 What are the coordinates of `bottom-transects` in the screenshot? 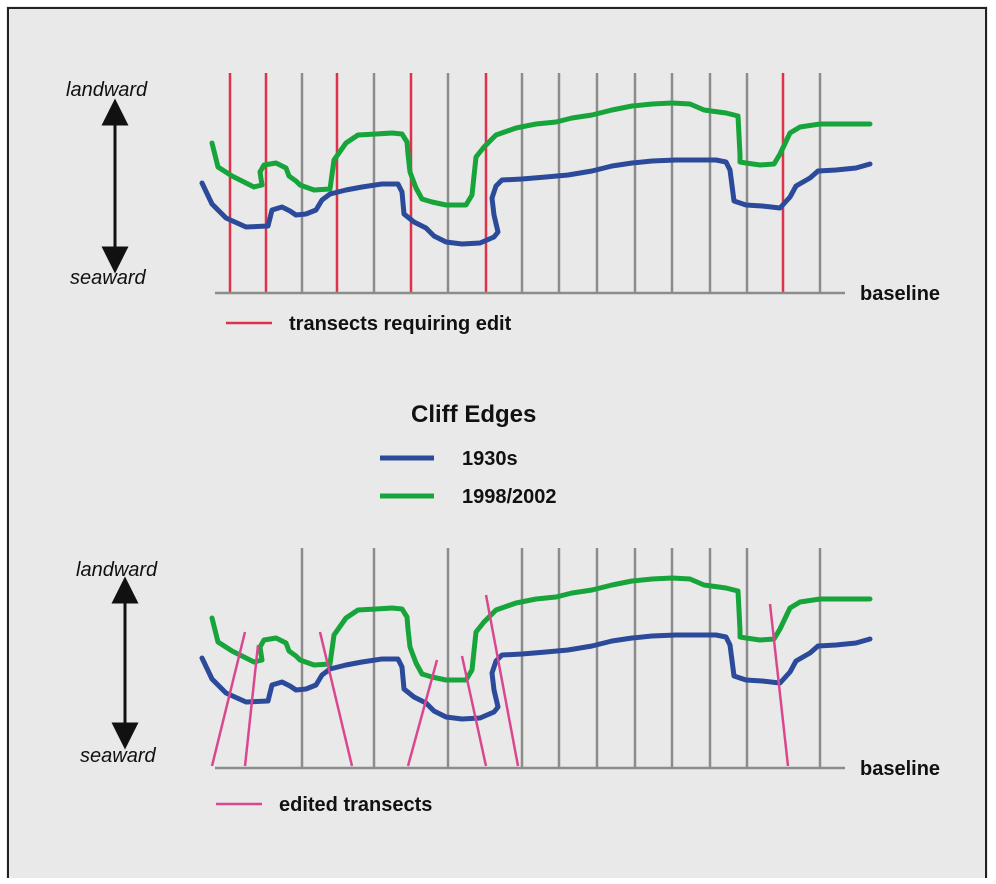 It's located at (561, 658).